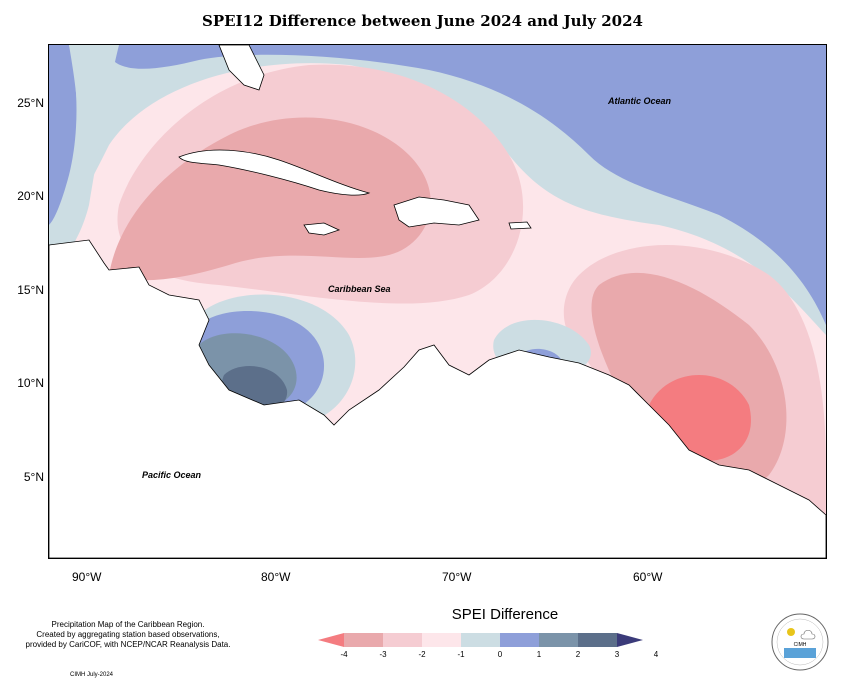 The width and height of the screenshot is (845, 684). What do you see at coordinates (359, 289) in the screenshot?
I see `caribbean-sea-label: Caribbean Sea` at bounding box center [359, 289].